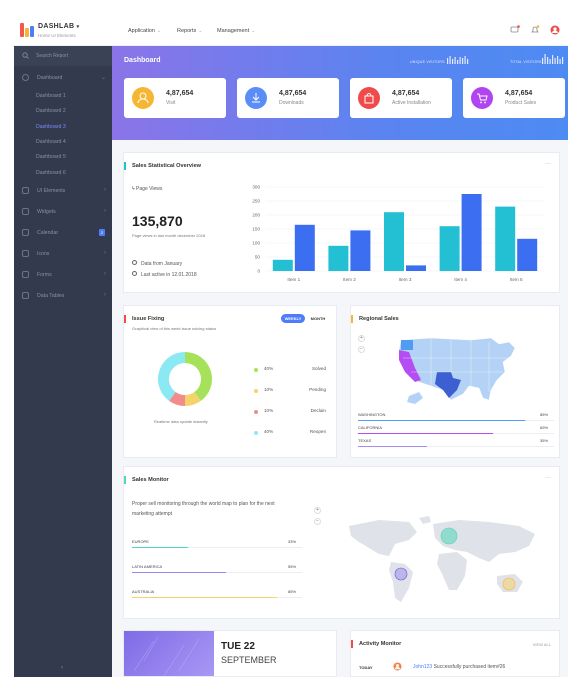 Image resolution: width=582 pixels, height=677 pixels. What do you see at coordinates (159, 31) in the screenshot?
I see `chevron-down-icon: ⌄` at bounding box center [159, 31].